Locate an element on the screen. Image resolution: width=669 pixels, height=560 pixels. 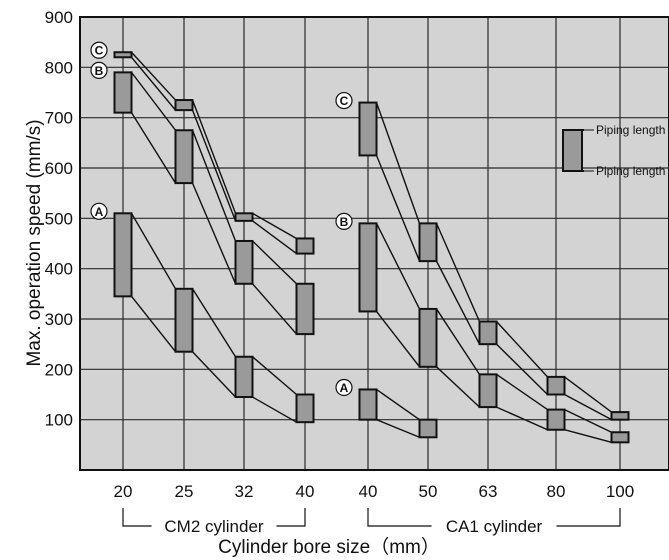
x-tick-labels: 20 25 32 40 40 50 63 80 100 is located at coordinates (374, 491).